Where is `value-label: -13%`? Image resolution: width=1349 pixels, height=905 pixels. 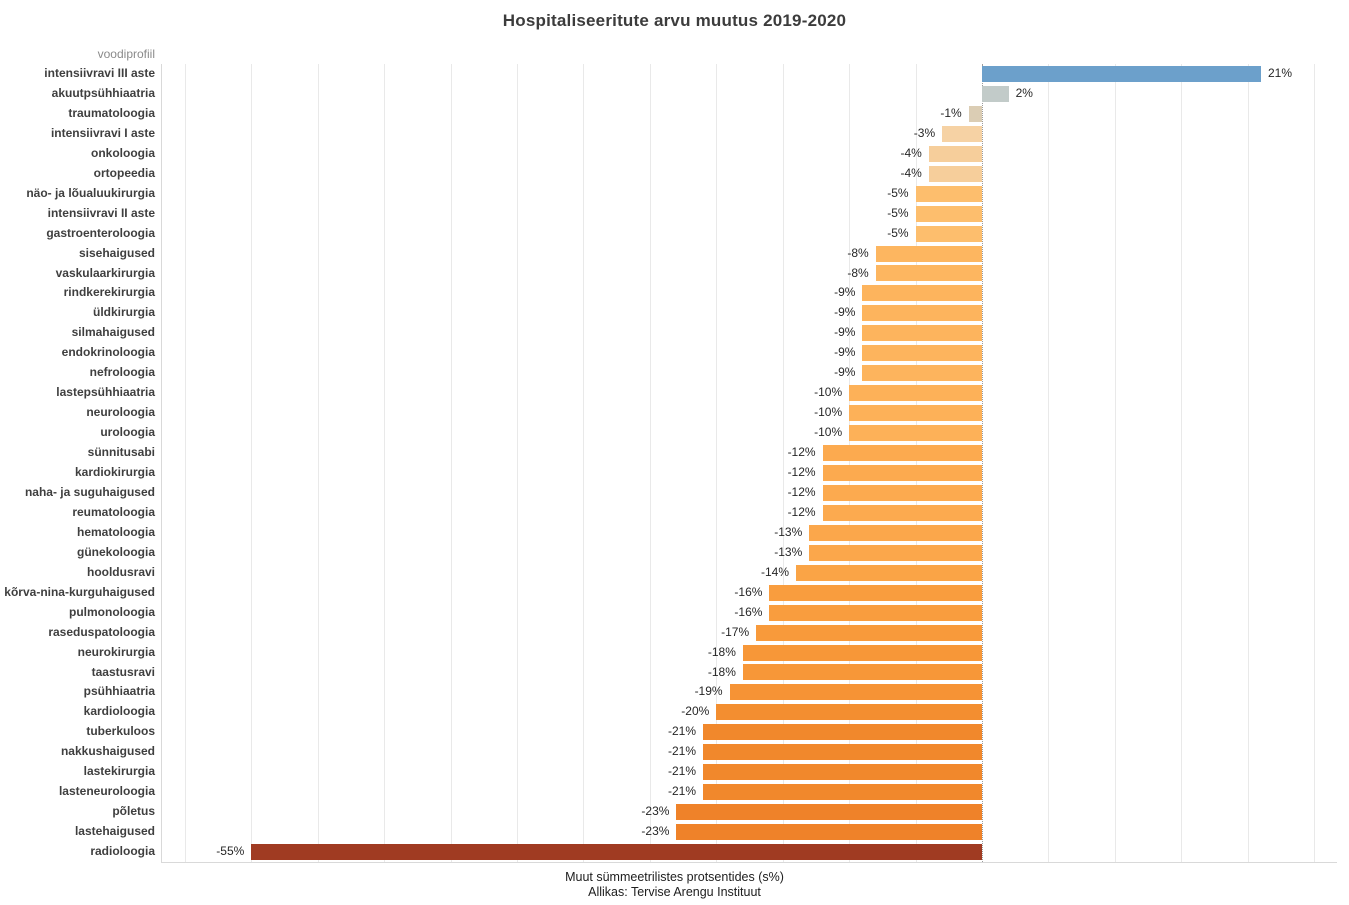 value-label: -13% is located at coordinates (788, 551).